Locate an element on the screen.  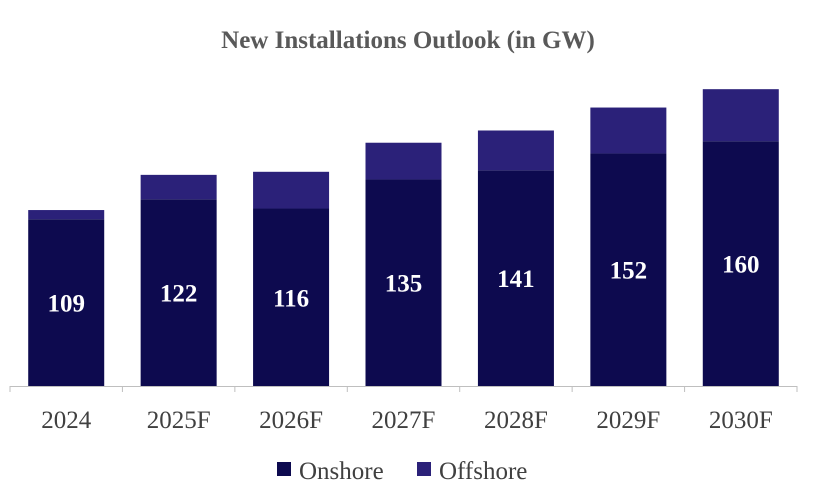
bar-offshore-2028F is located at coordinates (515, 150).